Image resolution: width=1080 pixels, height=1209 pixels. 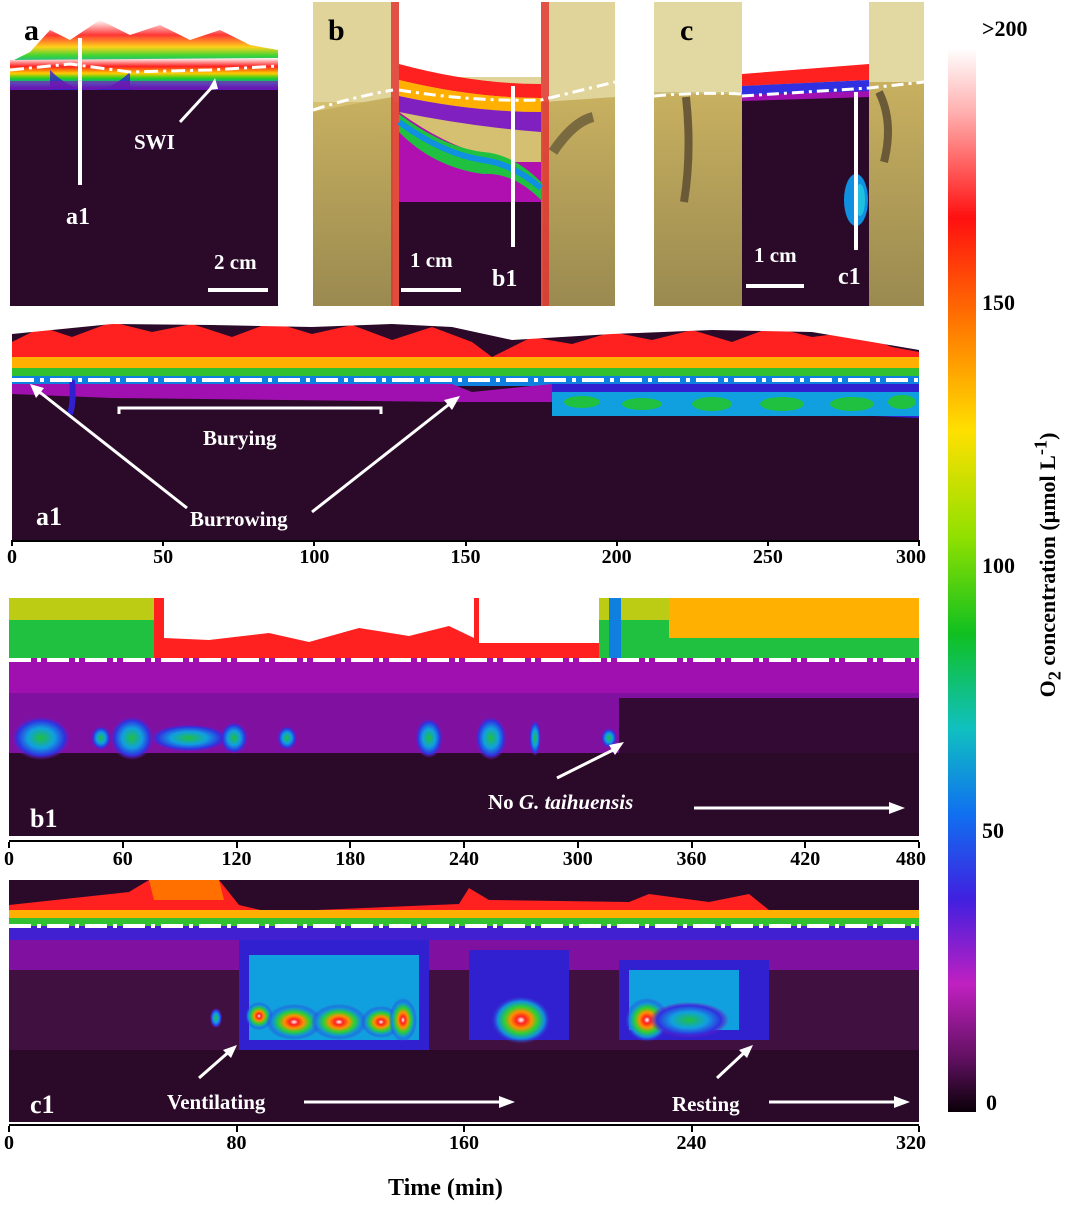 What do you see at coordinates (505, 279) in the screenshot?
I see `b1-profile-label: b1` at bounding box center [505, 279].